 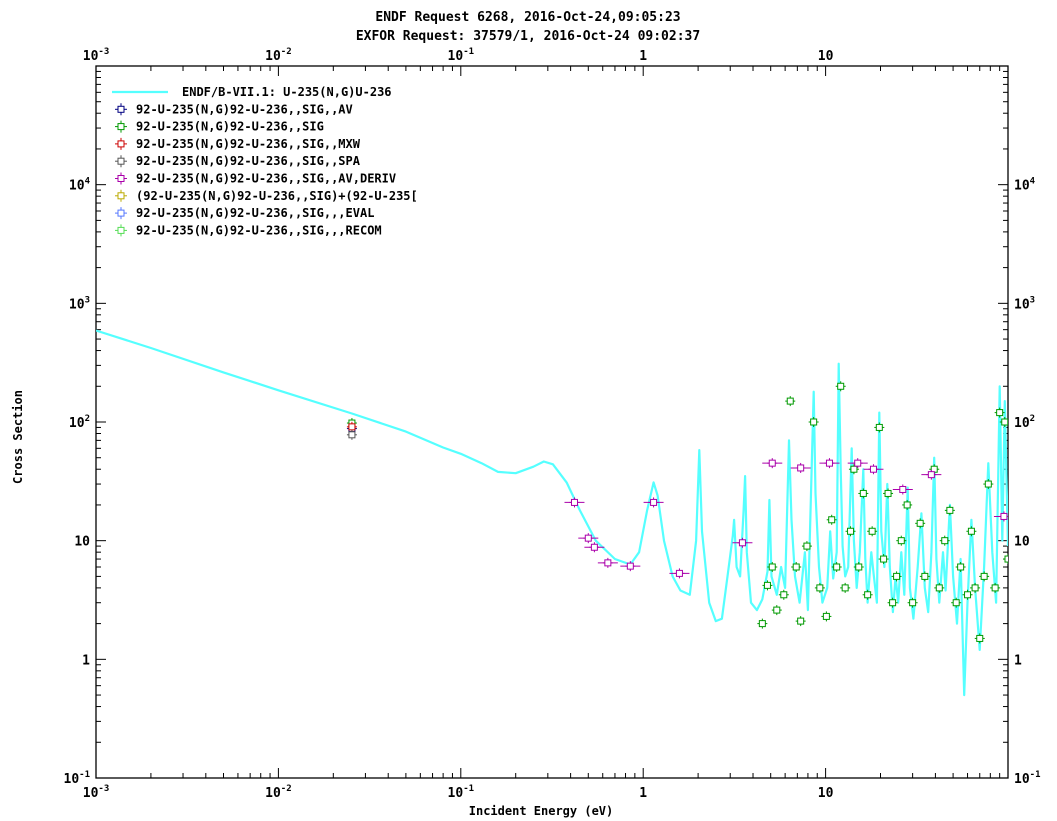 I want to click on y-tick-label-left: 1, so click(x=86, y=660).